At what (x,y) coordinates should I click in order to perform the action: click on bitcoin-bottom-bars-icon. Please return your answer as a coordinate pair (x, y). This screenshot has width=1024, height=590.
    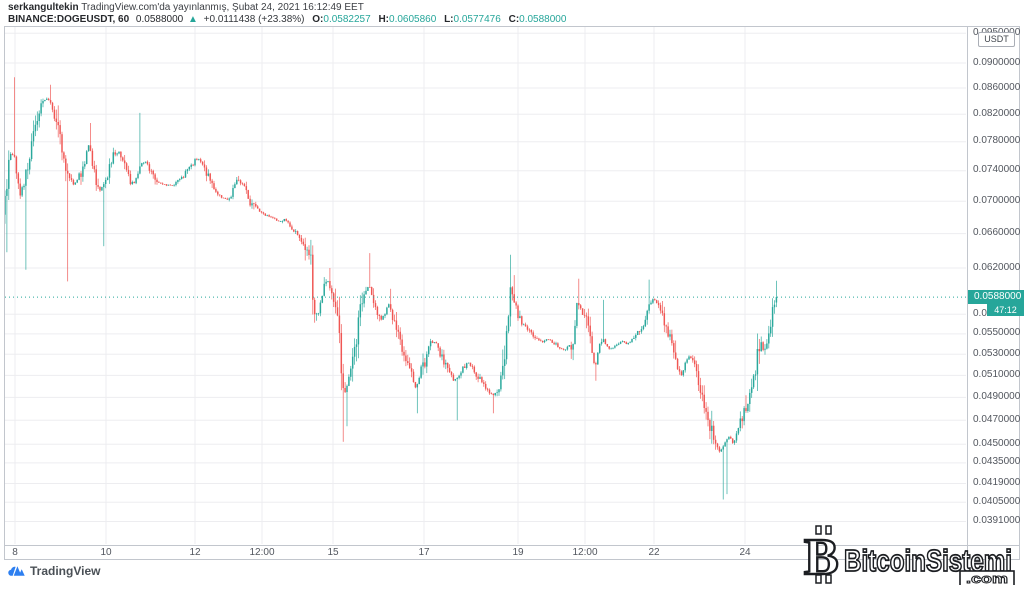
    Looking at the image, I should click on (818, 579).